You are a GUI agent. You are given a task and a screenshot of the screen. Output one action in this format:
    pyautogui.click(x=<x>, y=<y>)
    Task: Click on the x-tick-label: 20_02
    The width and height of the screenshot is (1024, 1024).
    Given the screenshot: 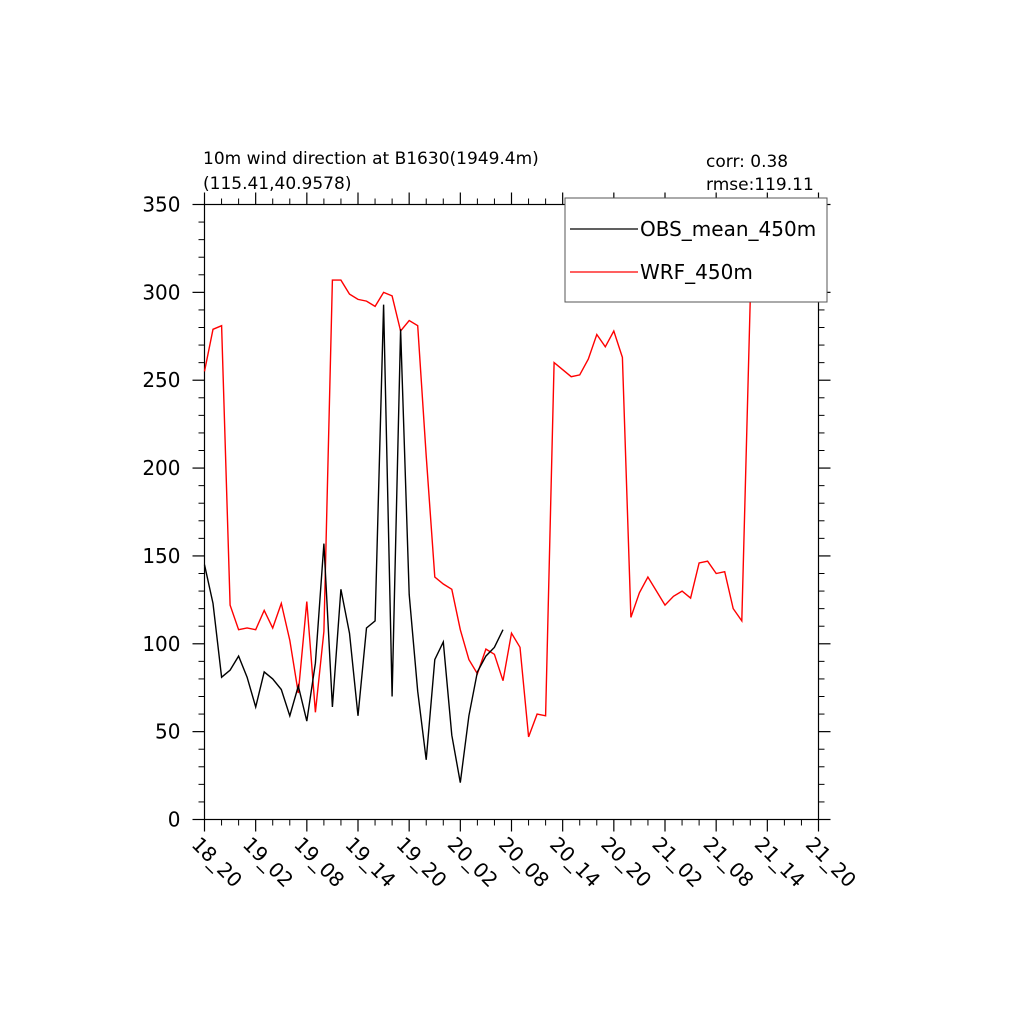 What is the action you would take?
    pyautogui.click(x=473, y=862)
    